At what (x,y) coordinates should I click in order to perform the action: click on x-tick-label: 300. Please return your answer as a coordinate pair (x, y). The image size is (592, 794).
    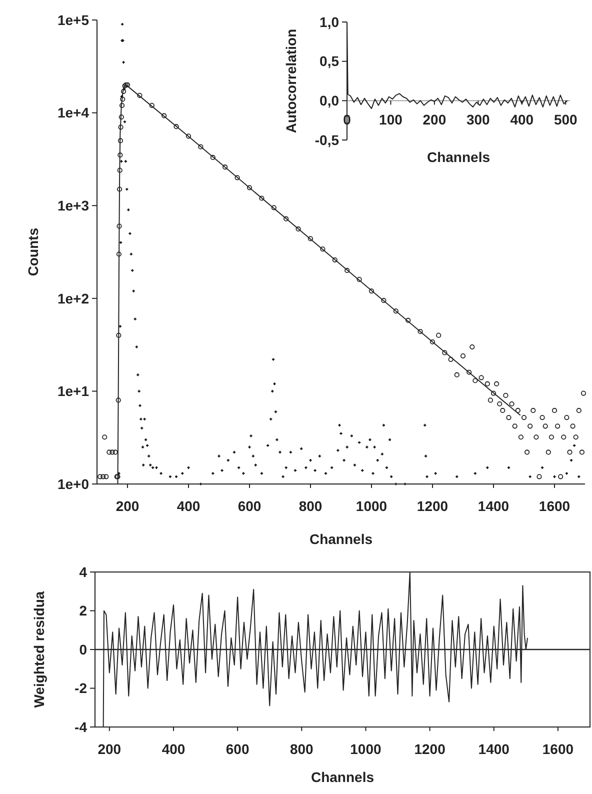
    Looking at the image, I should click on (478, 120).